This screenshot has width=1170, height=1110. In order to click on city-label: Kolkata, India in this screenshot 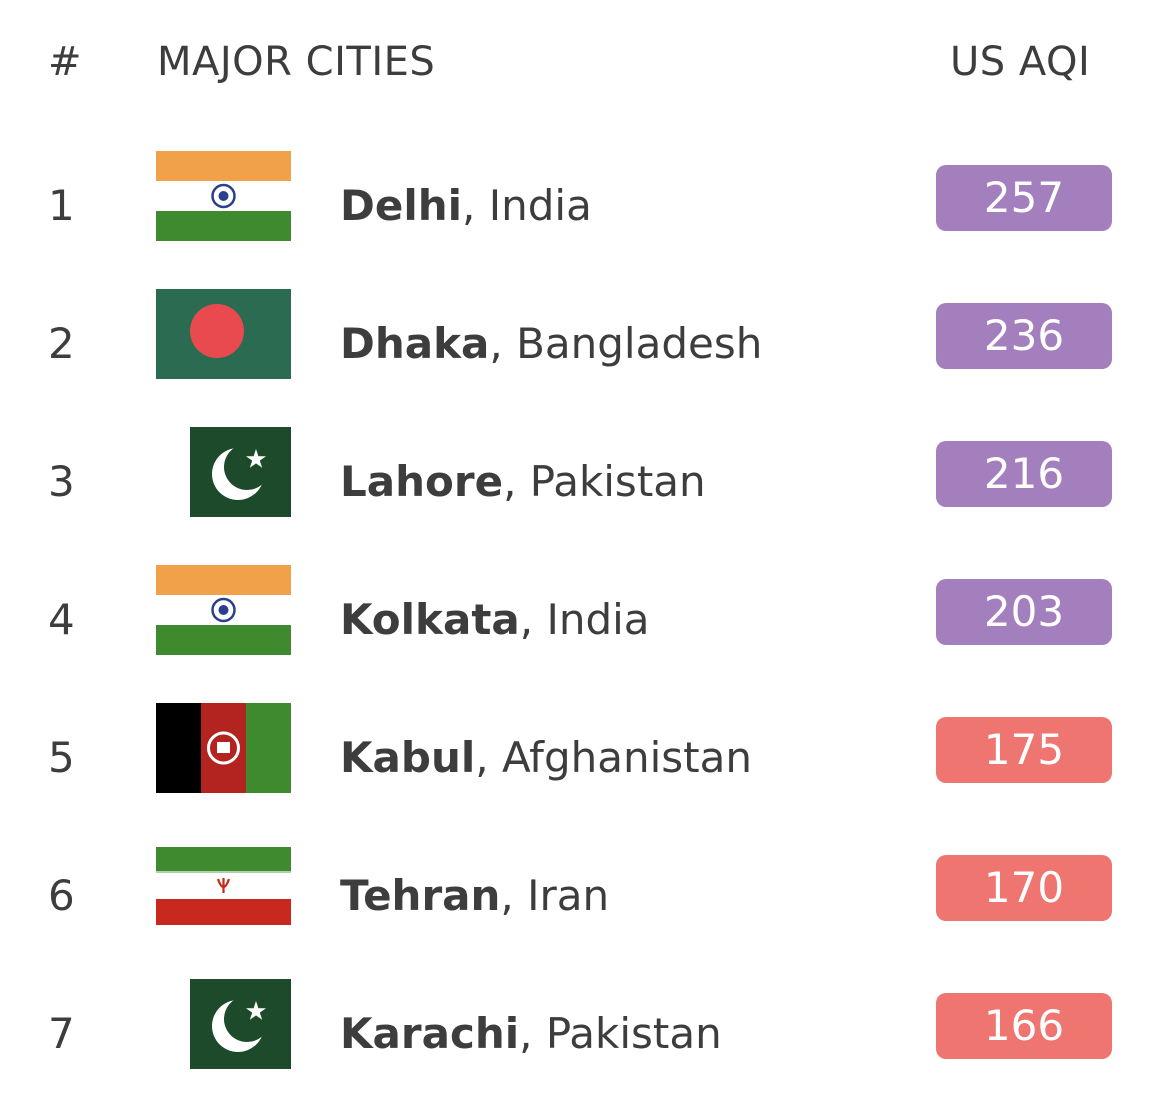, I will do `click(495, 620)`.